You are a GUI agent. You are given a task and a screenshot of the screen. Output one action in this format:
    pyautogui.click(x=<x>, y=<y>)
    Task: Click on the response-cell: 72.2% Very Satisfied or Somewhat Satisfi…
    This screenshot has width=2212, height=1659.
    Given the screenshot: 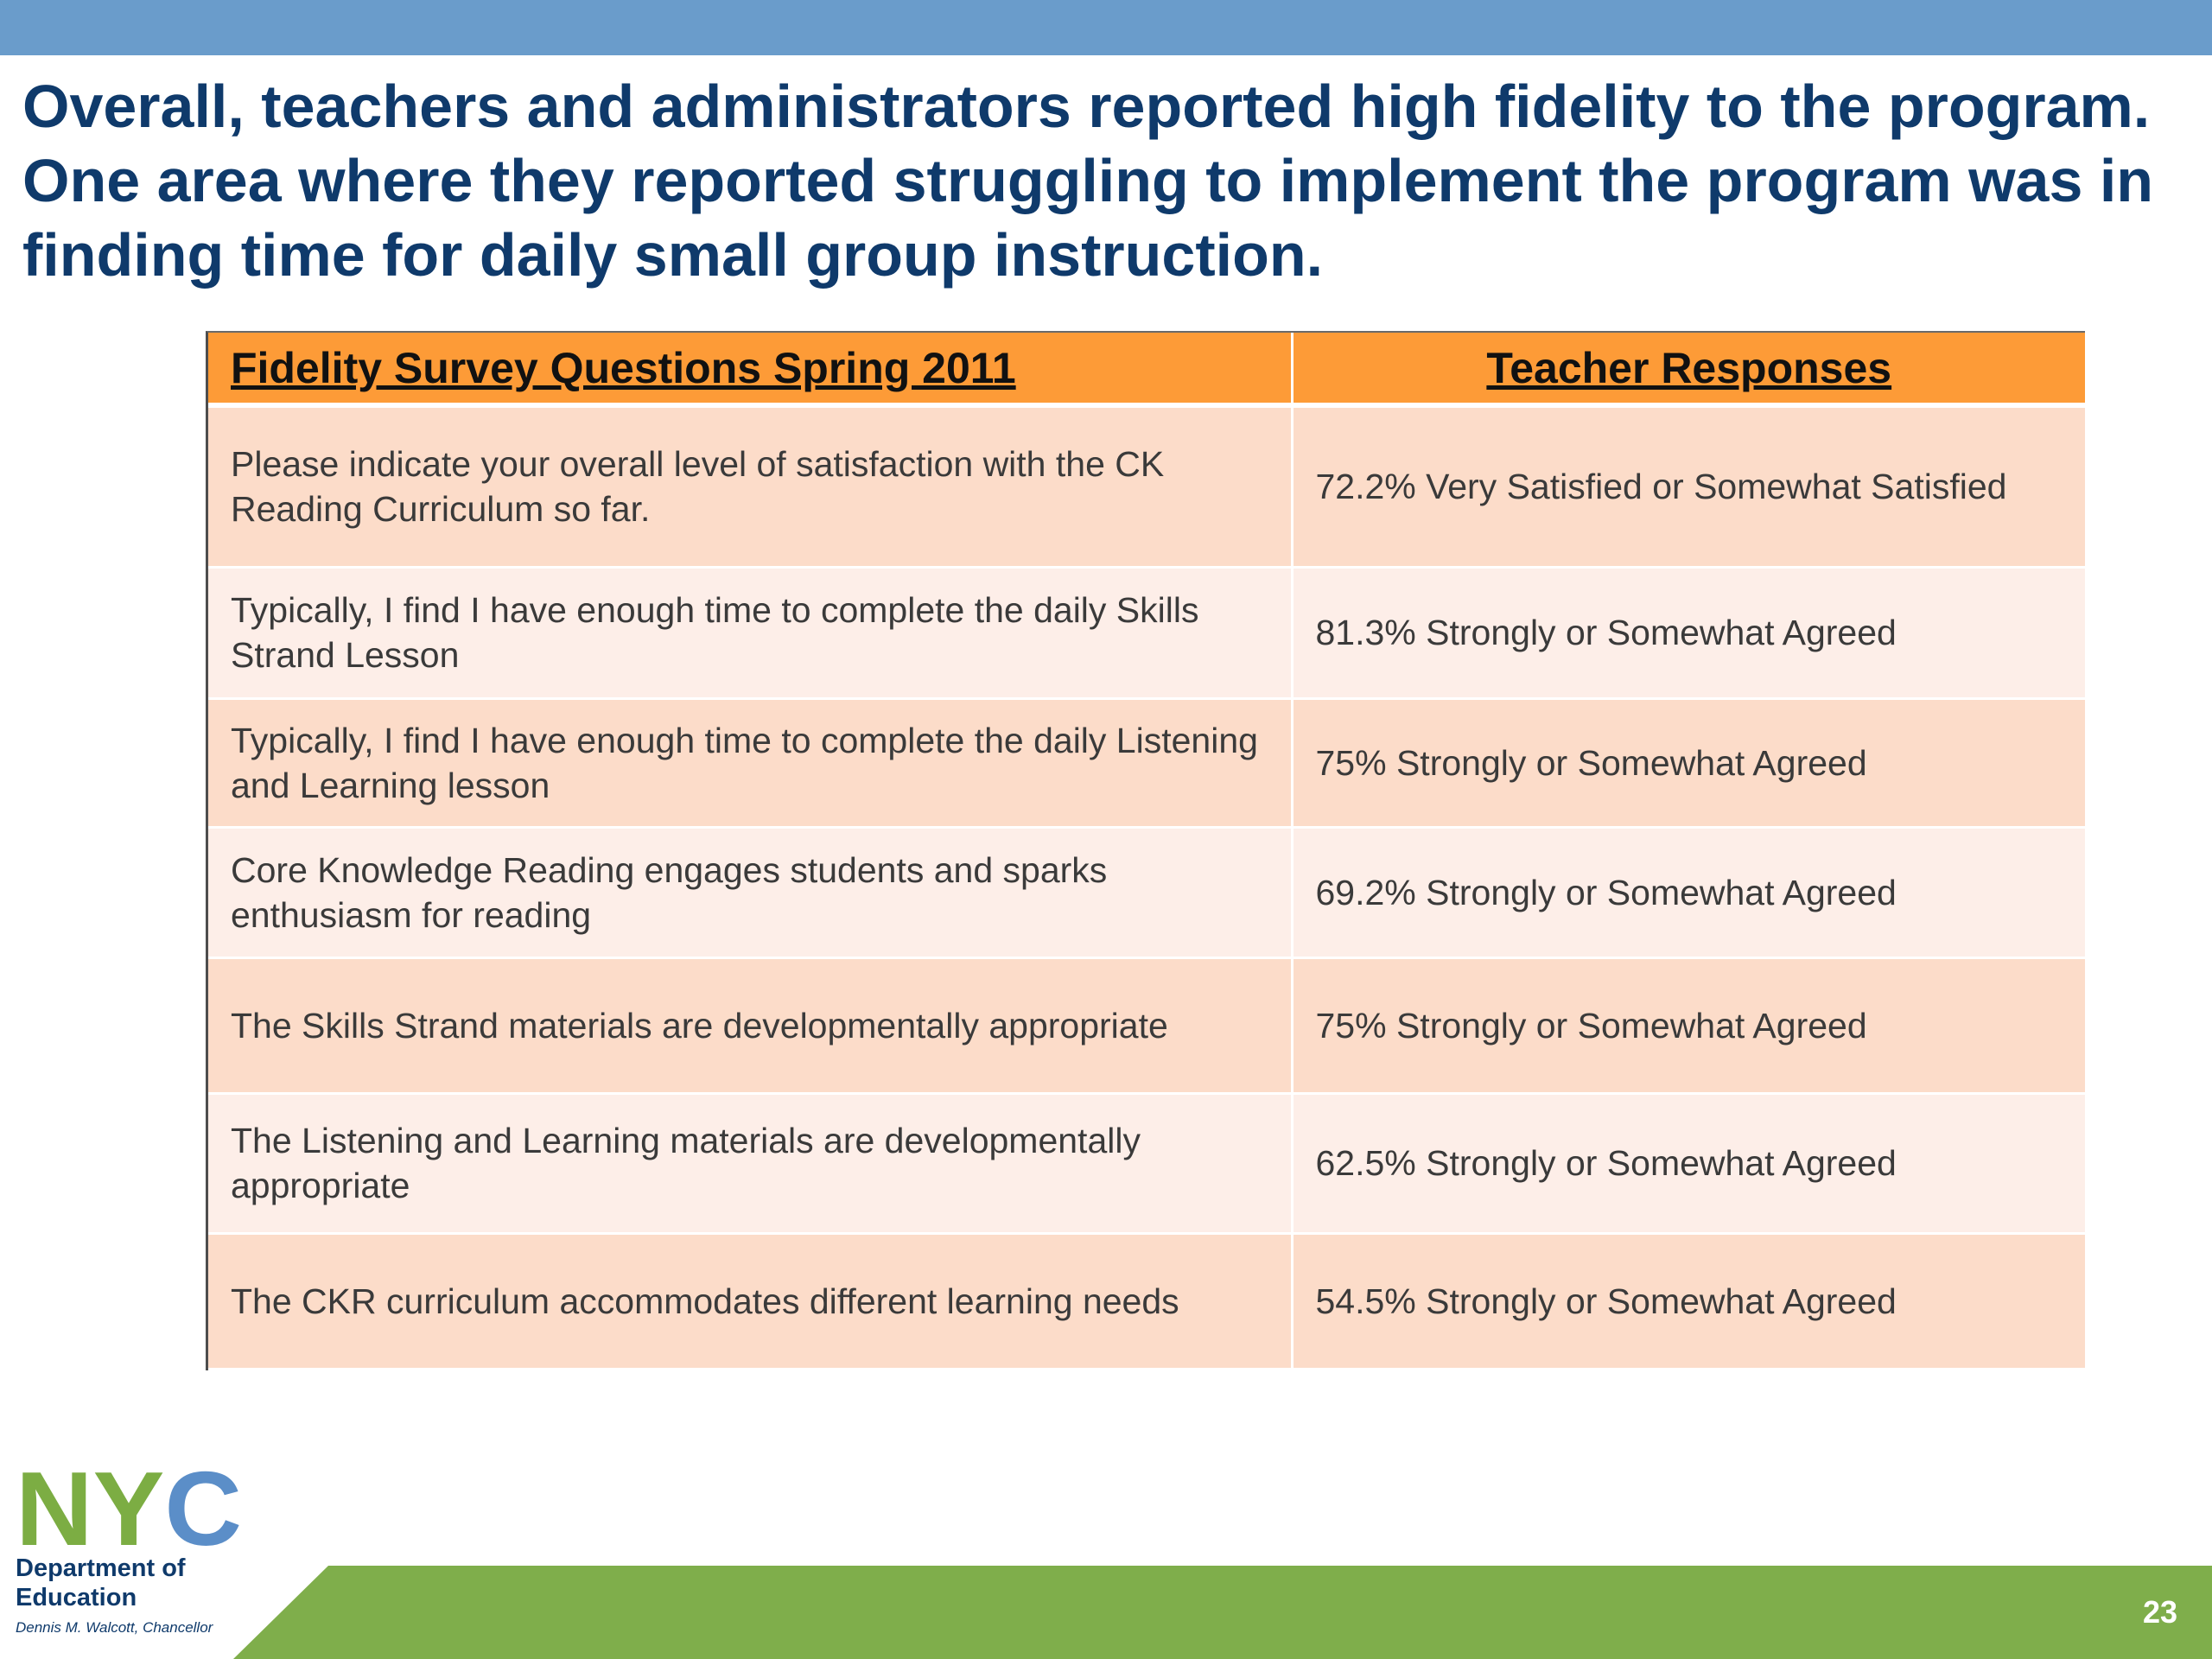 What is the action you would take?
    pyautogui.click(x=1688, y=487)
    